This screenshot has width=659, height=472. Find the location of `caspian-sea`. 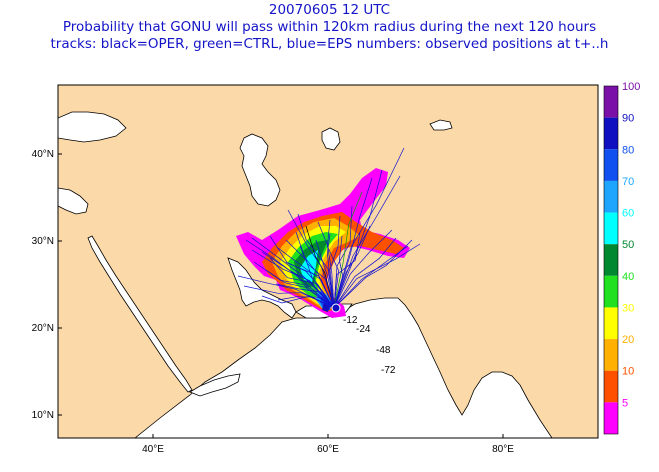

caspian-sea is located at coordinates (260, 170).